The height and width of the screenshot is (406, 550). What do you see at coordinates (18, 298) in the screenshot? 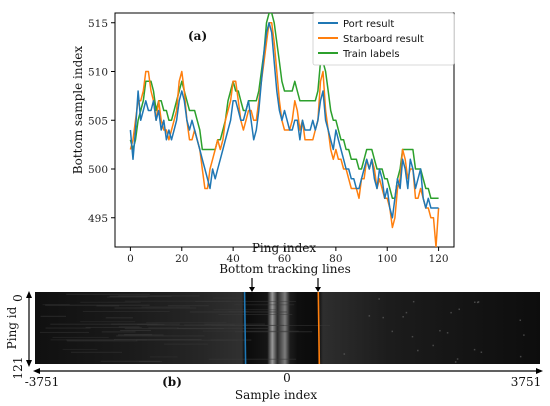
I see `ping-id-top-label: 0` at bounding box center [18, 298].